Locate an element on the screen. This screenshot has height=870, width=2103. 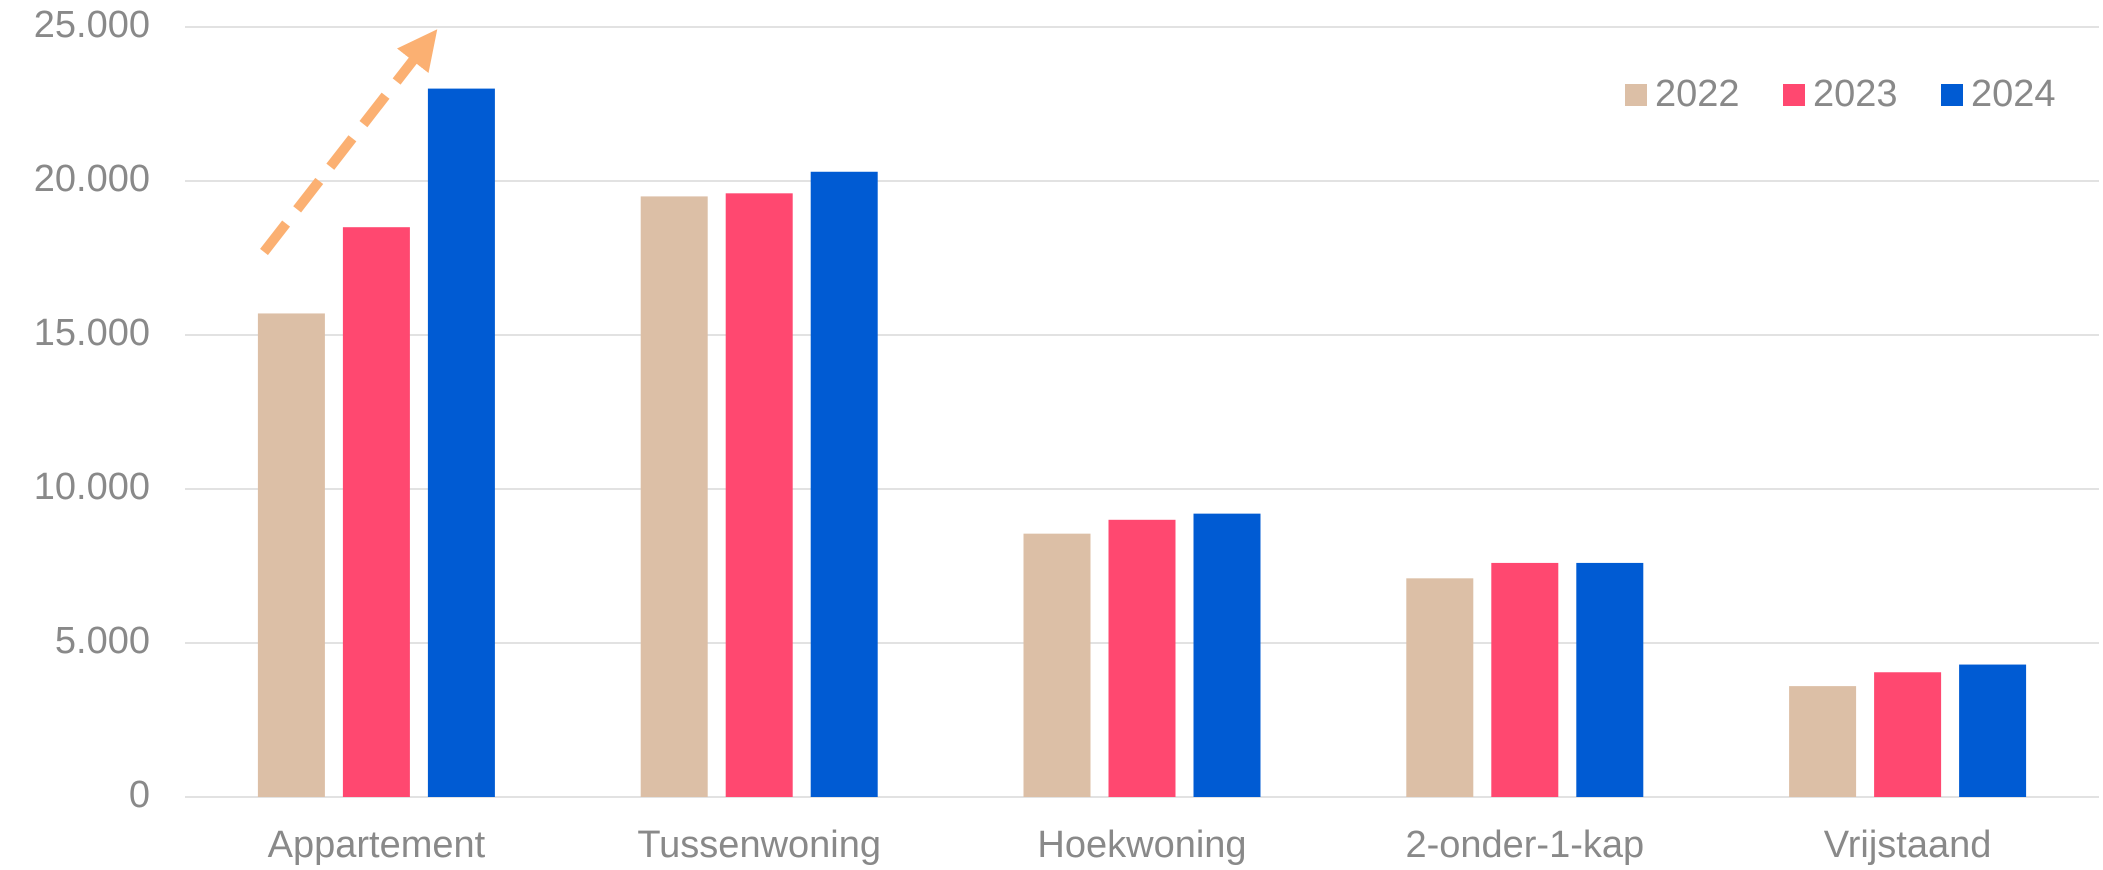
x-tick-label: Tussenwoning is located at coordinates (759, 845).